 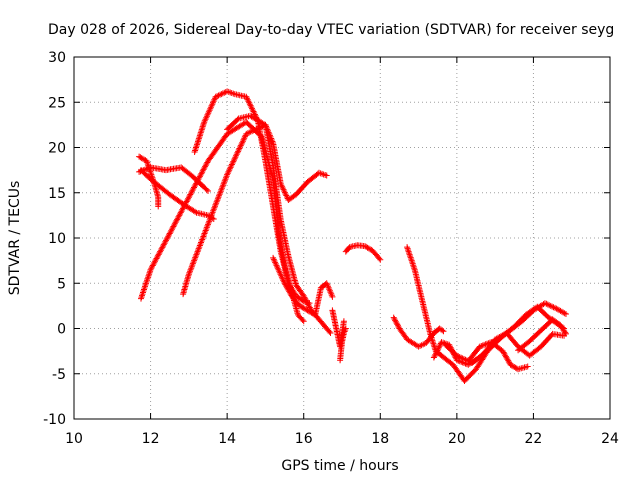 What do you see at coordinates (61, 284) in the screenshot?
I see `y-tick-label: 5` at bounding box center [61, 284].